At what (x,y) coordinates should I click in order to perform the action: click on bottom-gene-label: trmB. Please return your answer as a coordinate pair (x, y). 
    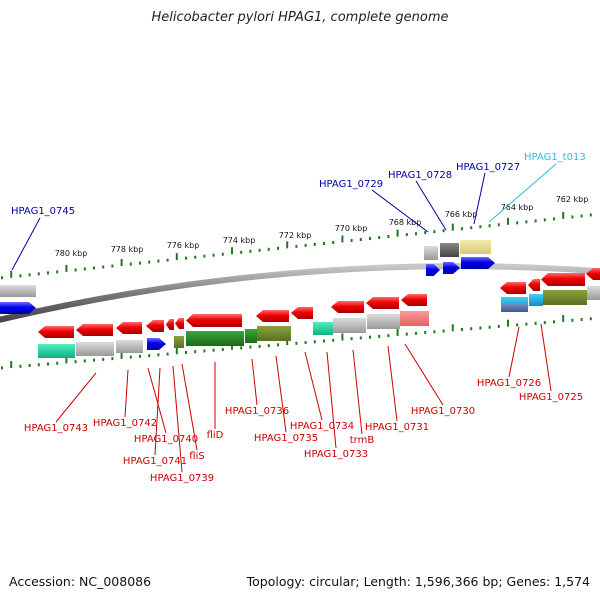
    Looking at the image, I should click on (362, 440).